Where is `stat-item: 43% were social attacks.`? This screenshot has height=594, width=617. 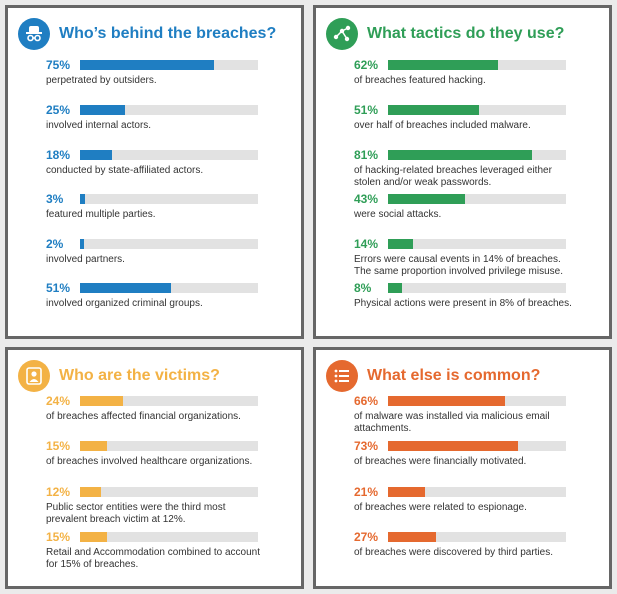
stat-item: 43% were social attacks. is located at coordinates (464, 206).